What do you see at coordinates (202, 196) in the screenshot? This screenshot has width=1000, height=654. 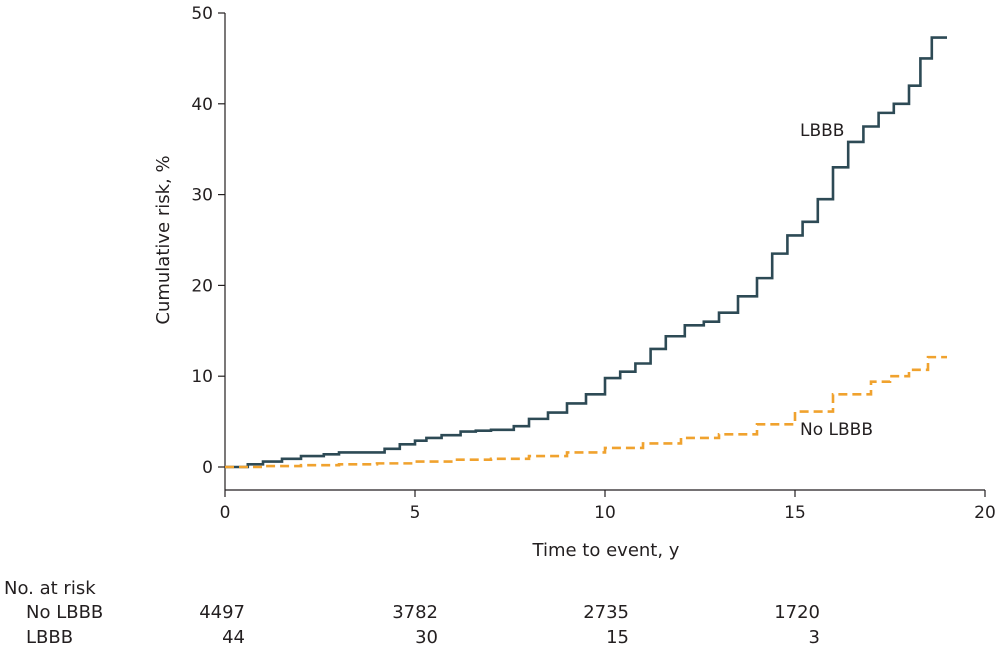 I see `y-tick-label: 30` at bounding box center [202, 196].